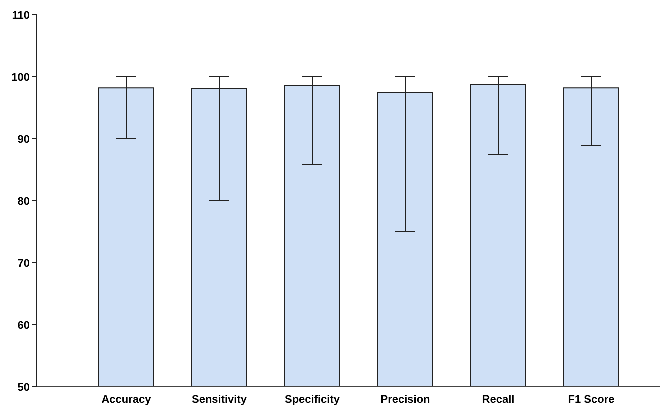 This screenshot has height=405, width=666. Describe the element at coordinates (24, 264) in the screenshot. I see `y-tick-label: 70` at that location.